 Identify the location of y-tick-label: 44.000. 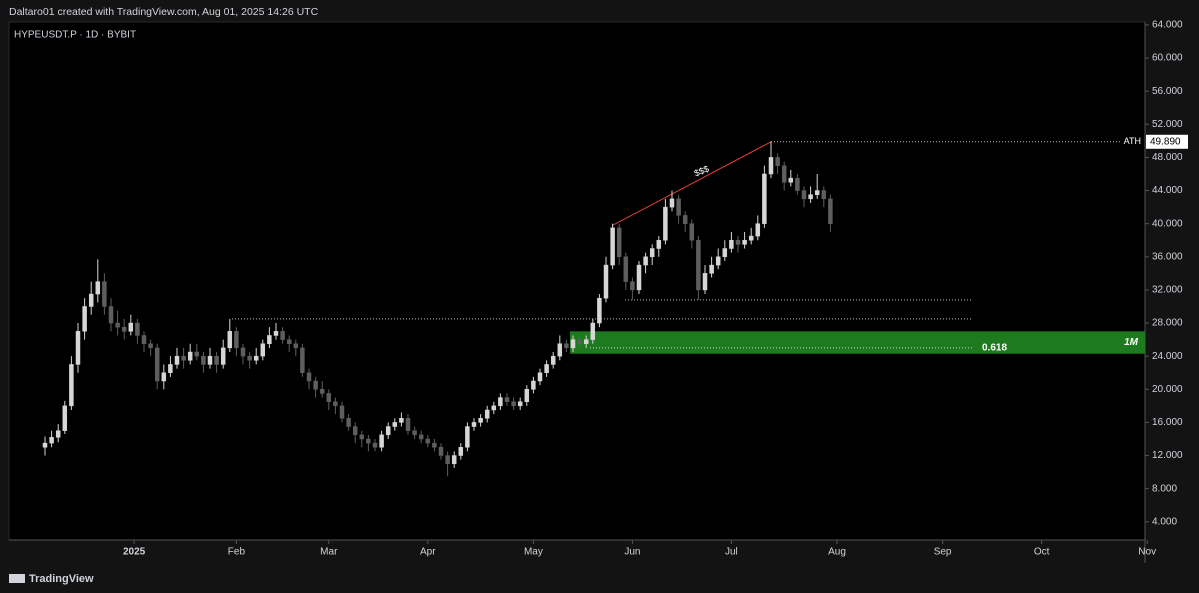
(1167, 190).